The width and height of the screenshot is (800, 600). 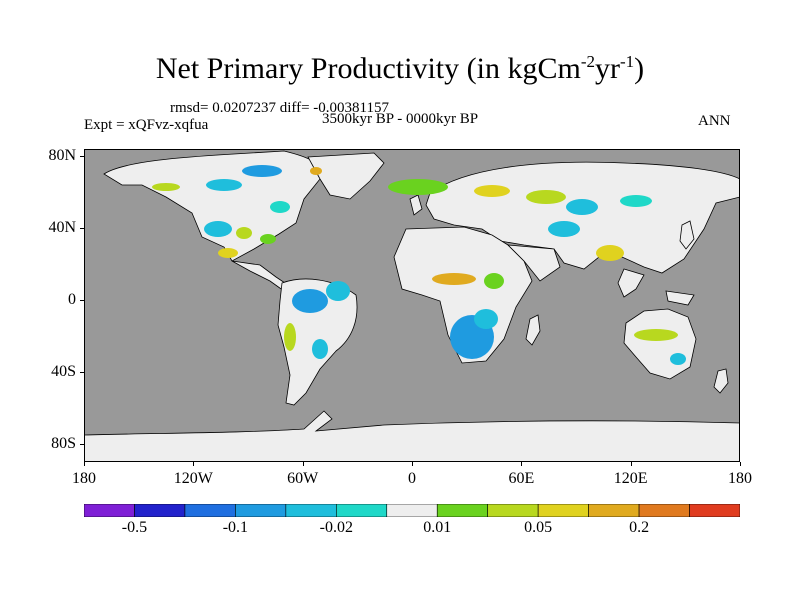 I want to click on lat-label: 40N, so click(x=62, y=228).